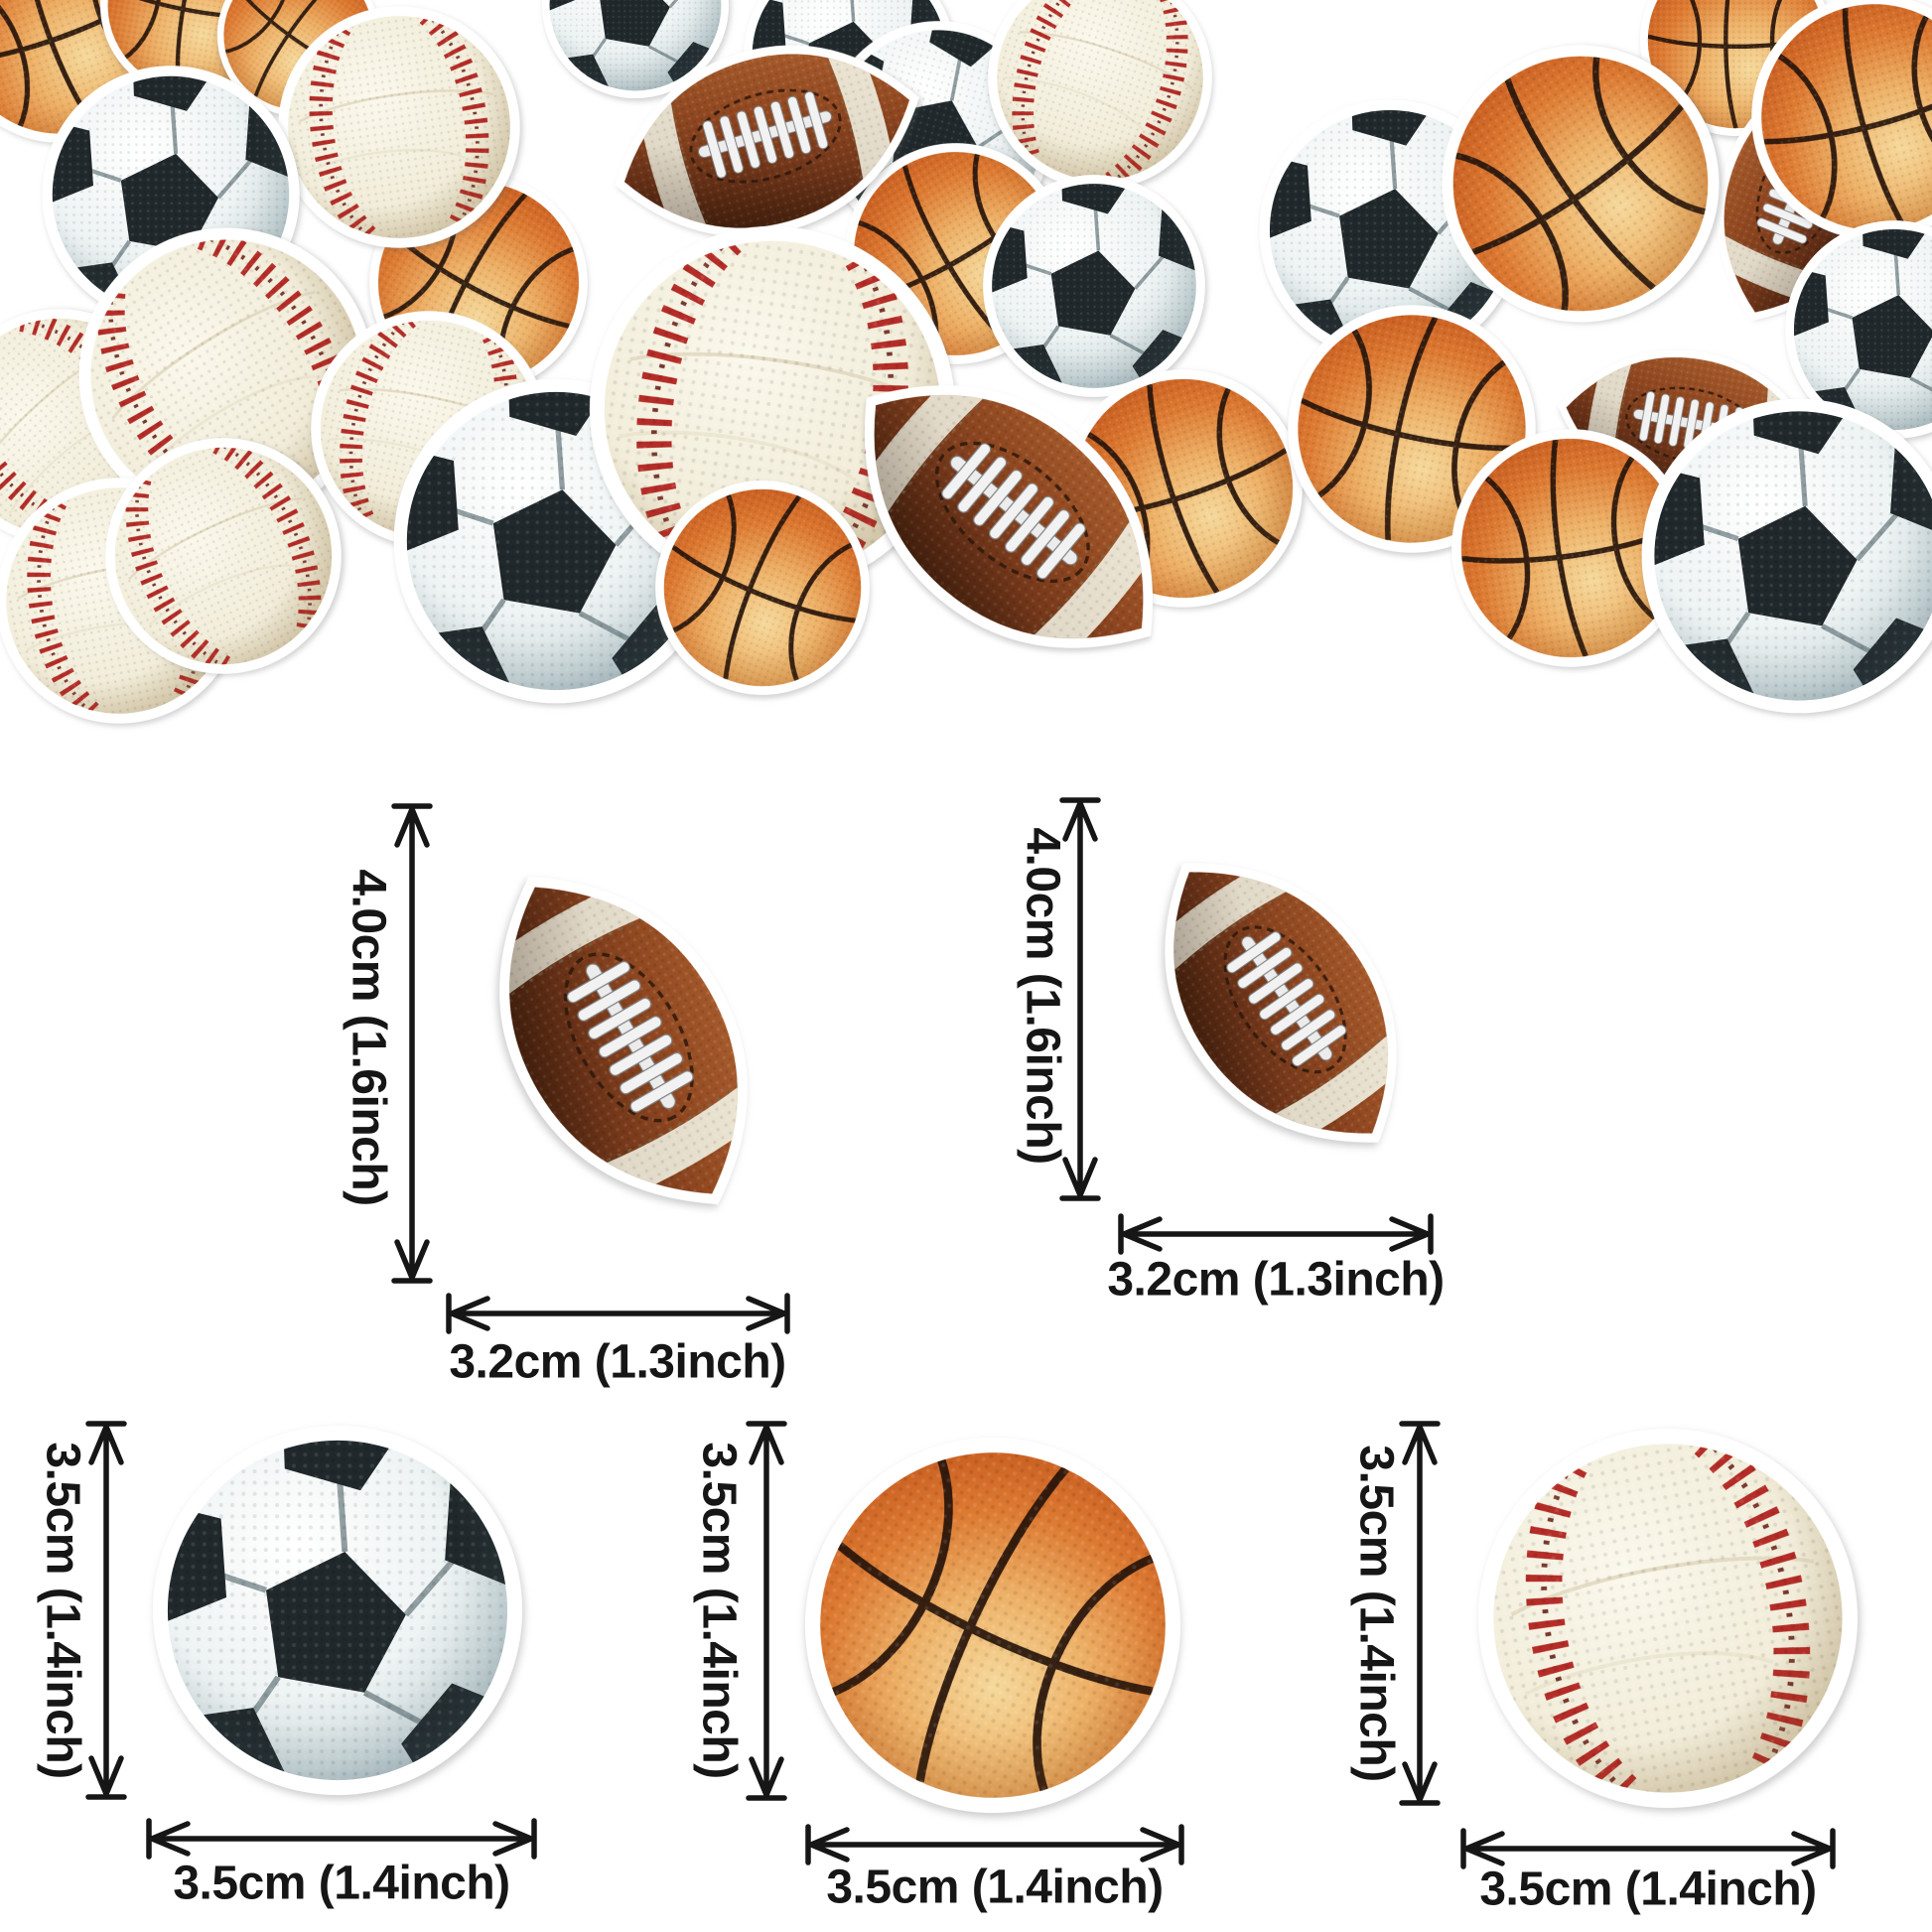  Describe the element at coordinates (1668, 1618) in the screenshot. I see `baseball-sticker` at that location.